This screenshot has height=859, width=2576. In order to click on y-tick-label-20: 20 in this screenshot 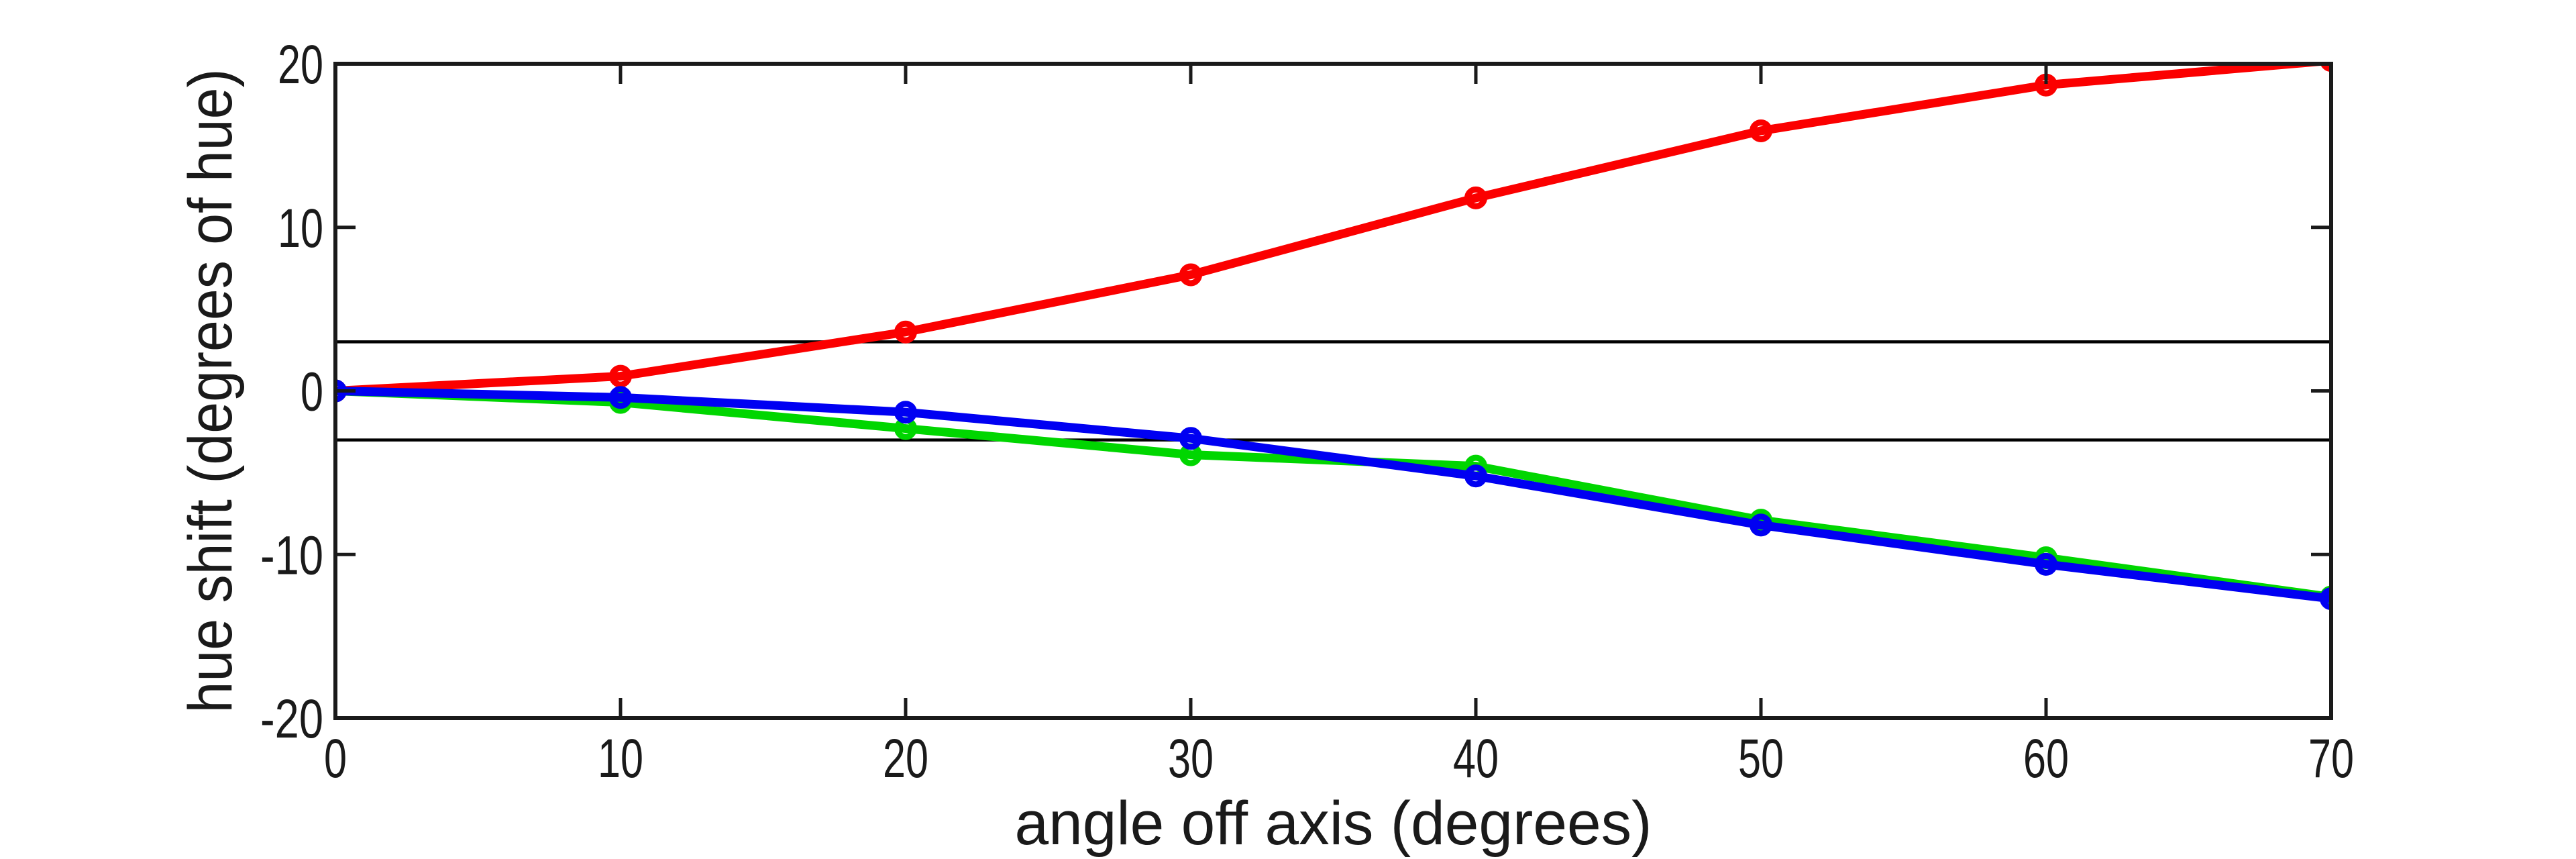, I will do `click(300, 65)`.